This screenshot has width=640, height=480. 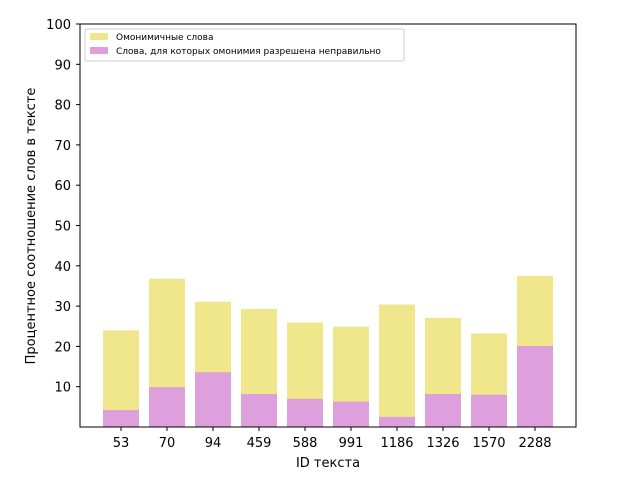 I want to click on legend-swatch-homonyms, so click(x=99, y=36).